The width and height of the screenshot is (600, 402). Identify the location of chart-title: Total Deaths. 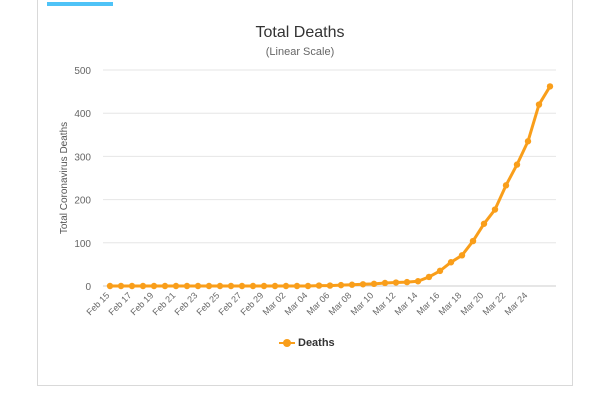
(300, 32).